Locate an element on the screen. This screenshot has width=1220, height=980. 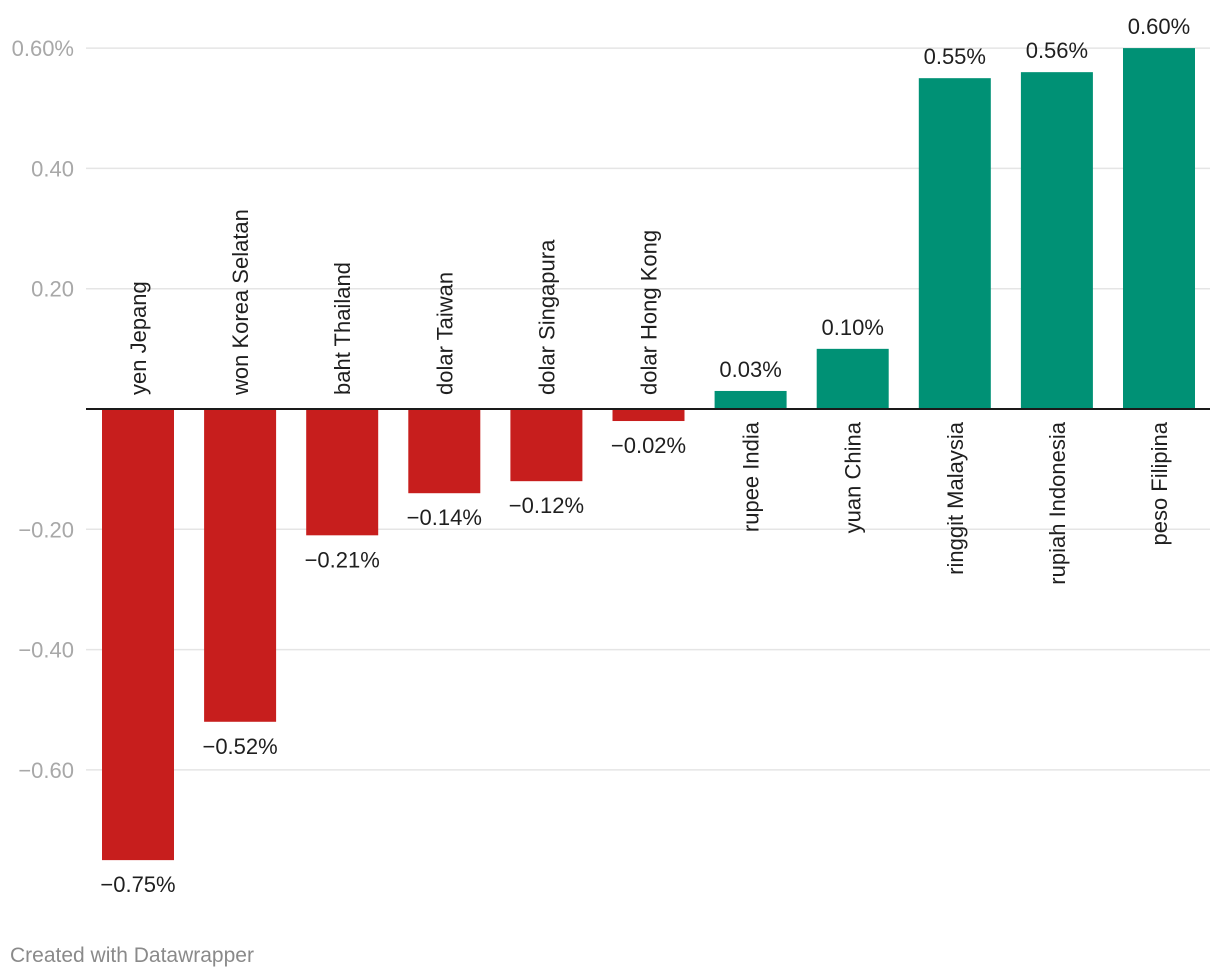
y-tick-label: 0.40 is located at coordinates (52, 168).